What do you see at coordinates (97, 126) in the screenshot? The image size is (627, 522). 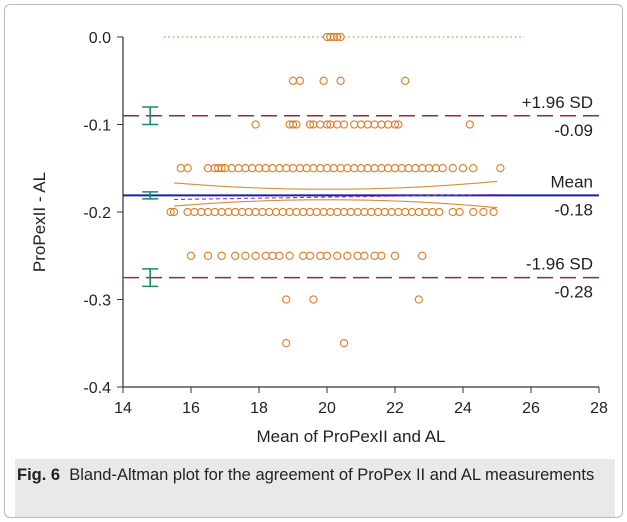 I see `y-tick-label: -0.1` at bounding box center [97, 126].